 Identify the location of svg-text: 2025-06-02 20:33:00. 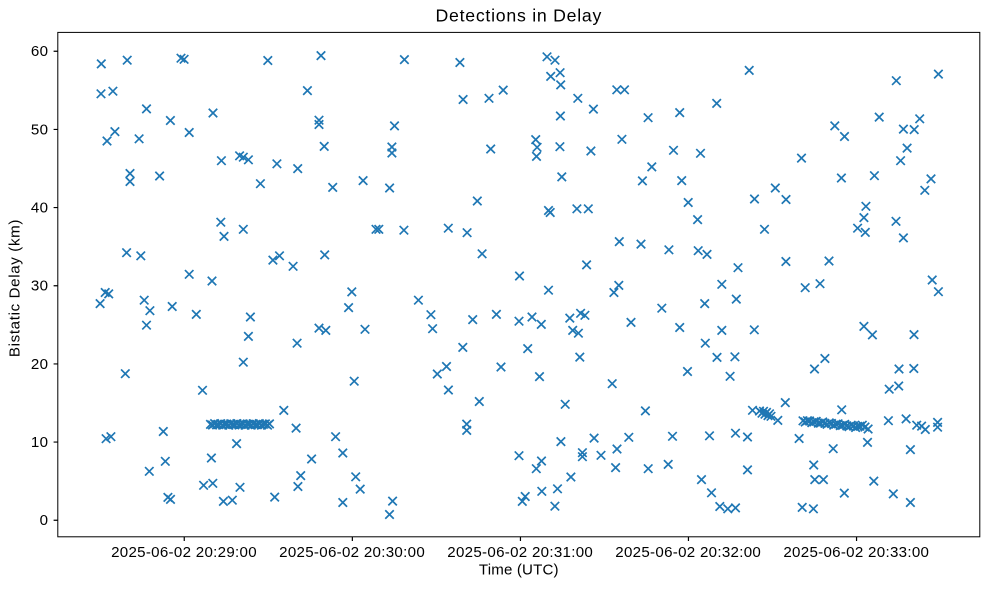
(856, 552).